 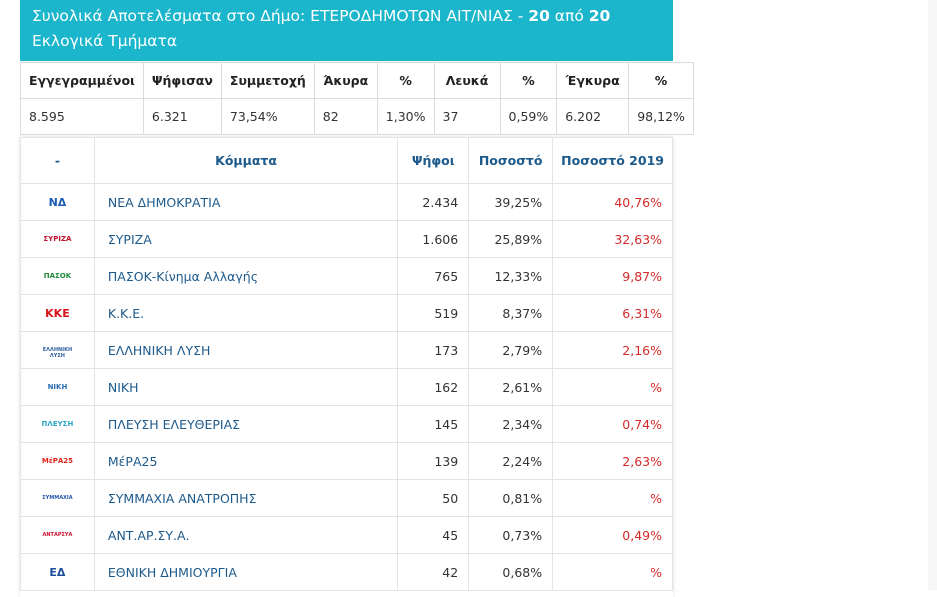 What do you see at coordinates (511, 498) in the screenshot?
I see `party-pct: 0,81%` at bounding box center [511, 498].